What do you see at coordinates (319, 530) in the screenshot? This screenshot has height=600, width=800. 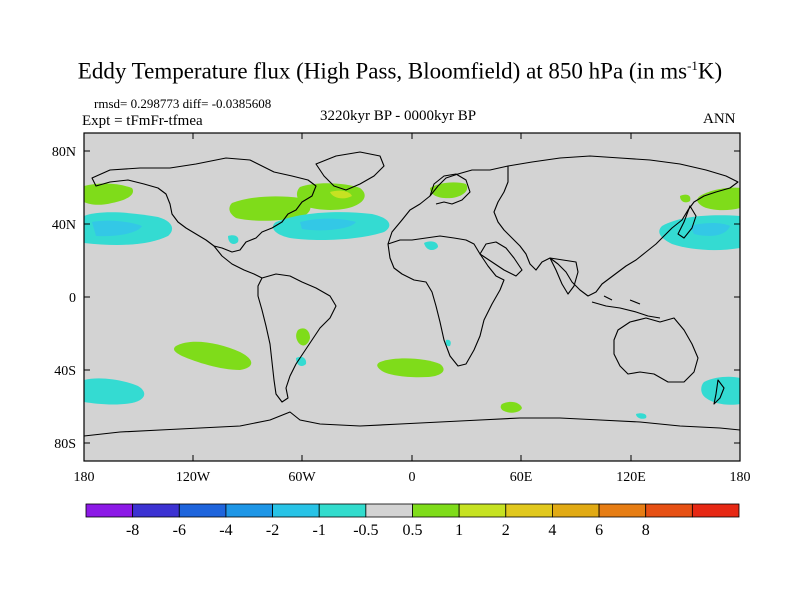 I see `colorbar-label: -1` at bounding box center [319, 530].